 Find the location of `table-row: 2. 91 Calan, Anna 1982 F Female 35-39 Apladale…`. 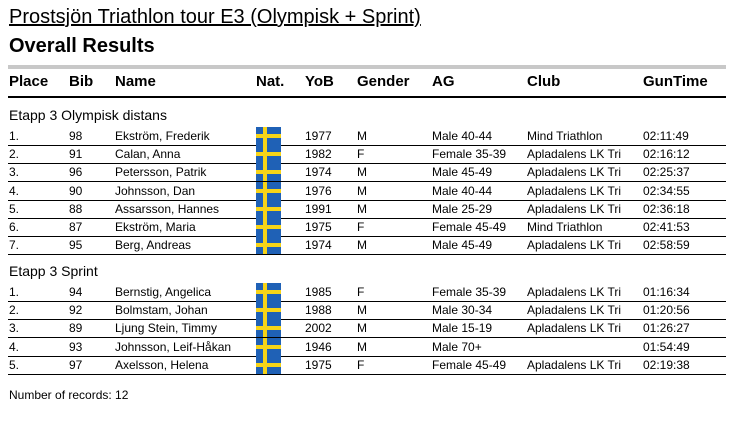

table-row: 2. 91 Calan, Anna 1982 F Female 35-39 Apladale… is located at coordinates (371, 154).